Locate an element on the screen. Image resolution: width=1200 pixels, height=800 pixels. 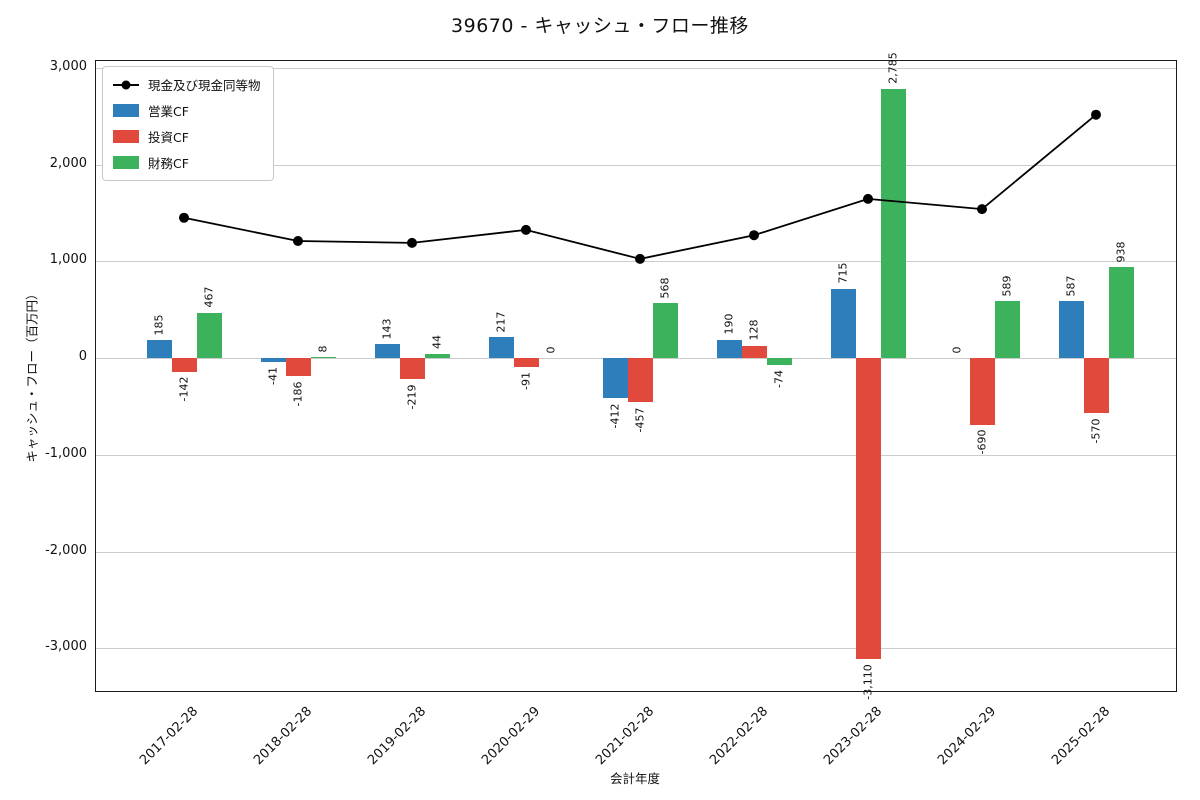
legend-item-investing-cf: 投資CF is located at coordinates (187, 136).